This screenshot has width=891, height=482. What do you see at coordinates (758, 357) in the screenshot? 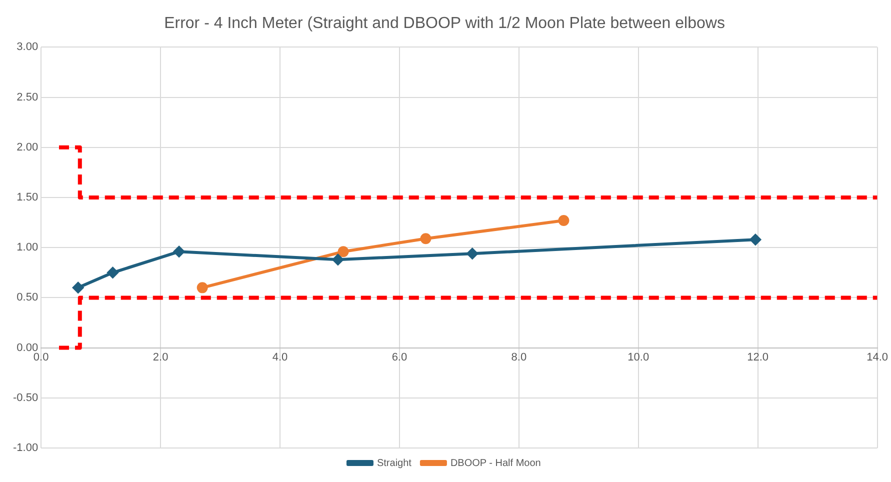
I see `x-tick-label: 12.0` at bounding box center [758, 357].